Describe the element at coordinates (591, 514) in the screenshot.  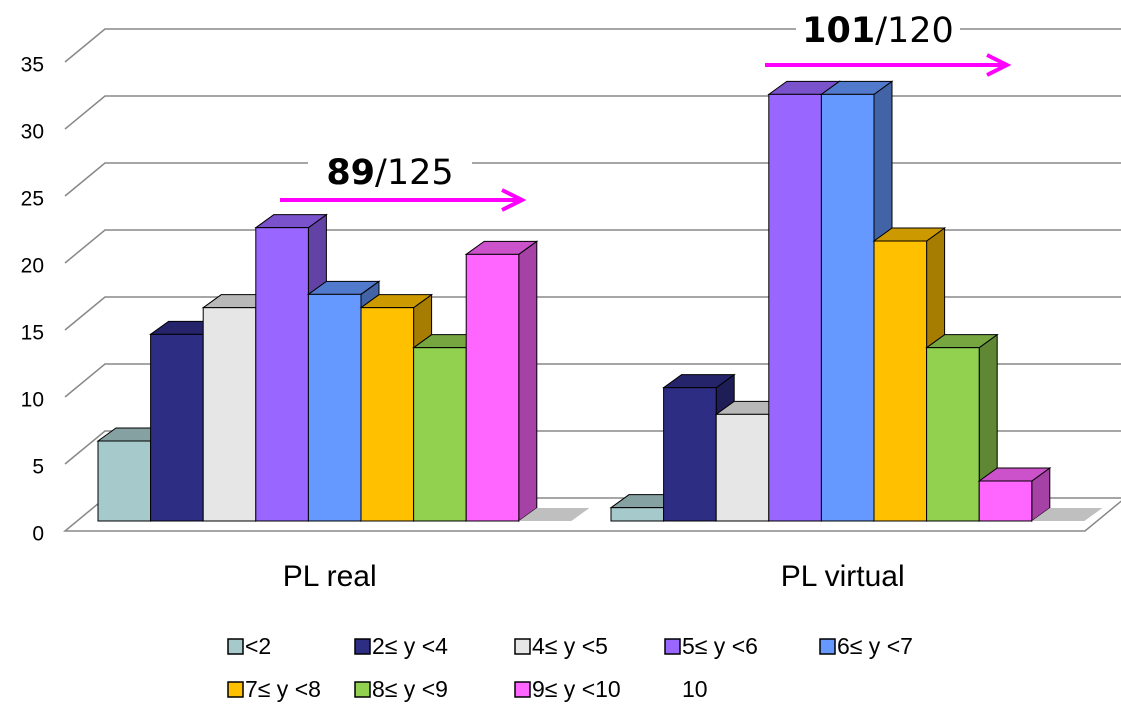
I see `floor` at that location.